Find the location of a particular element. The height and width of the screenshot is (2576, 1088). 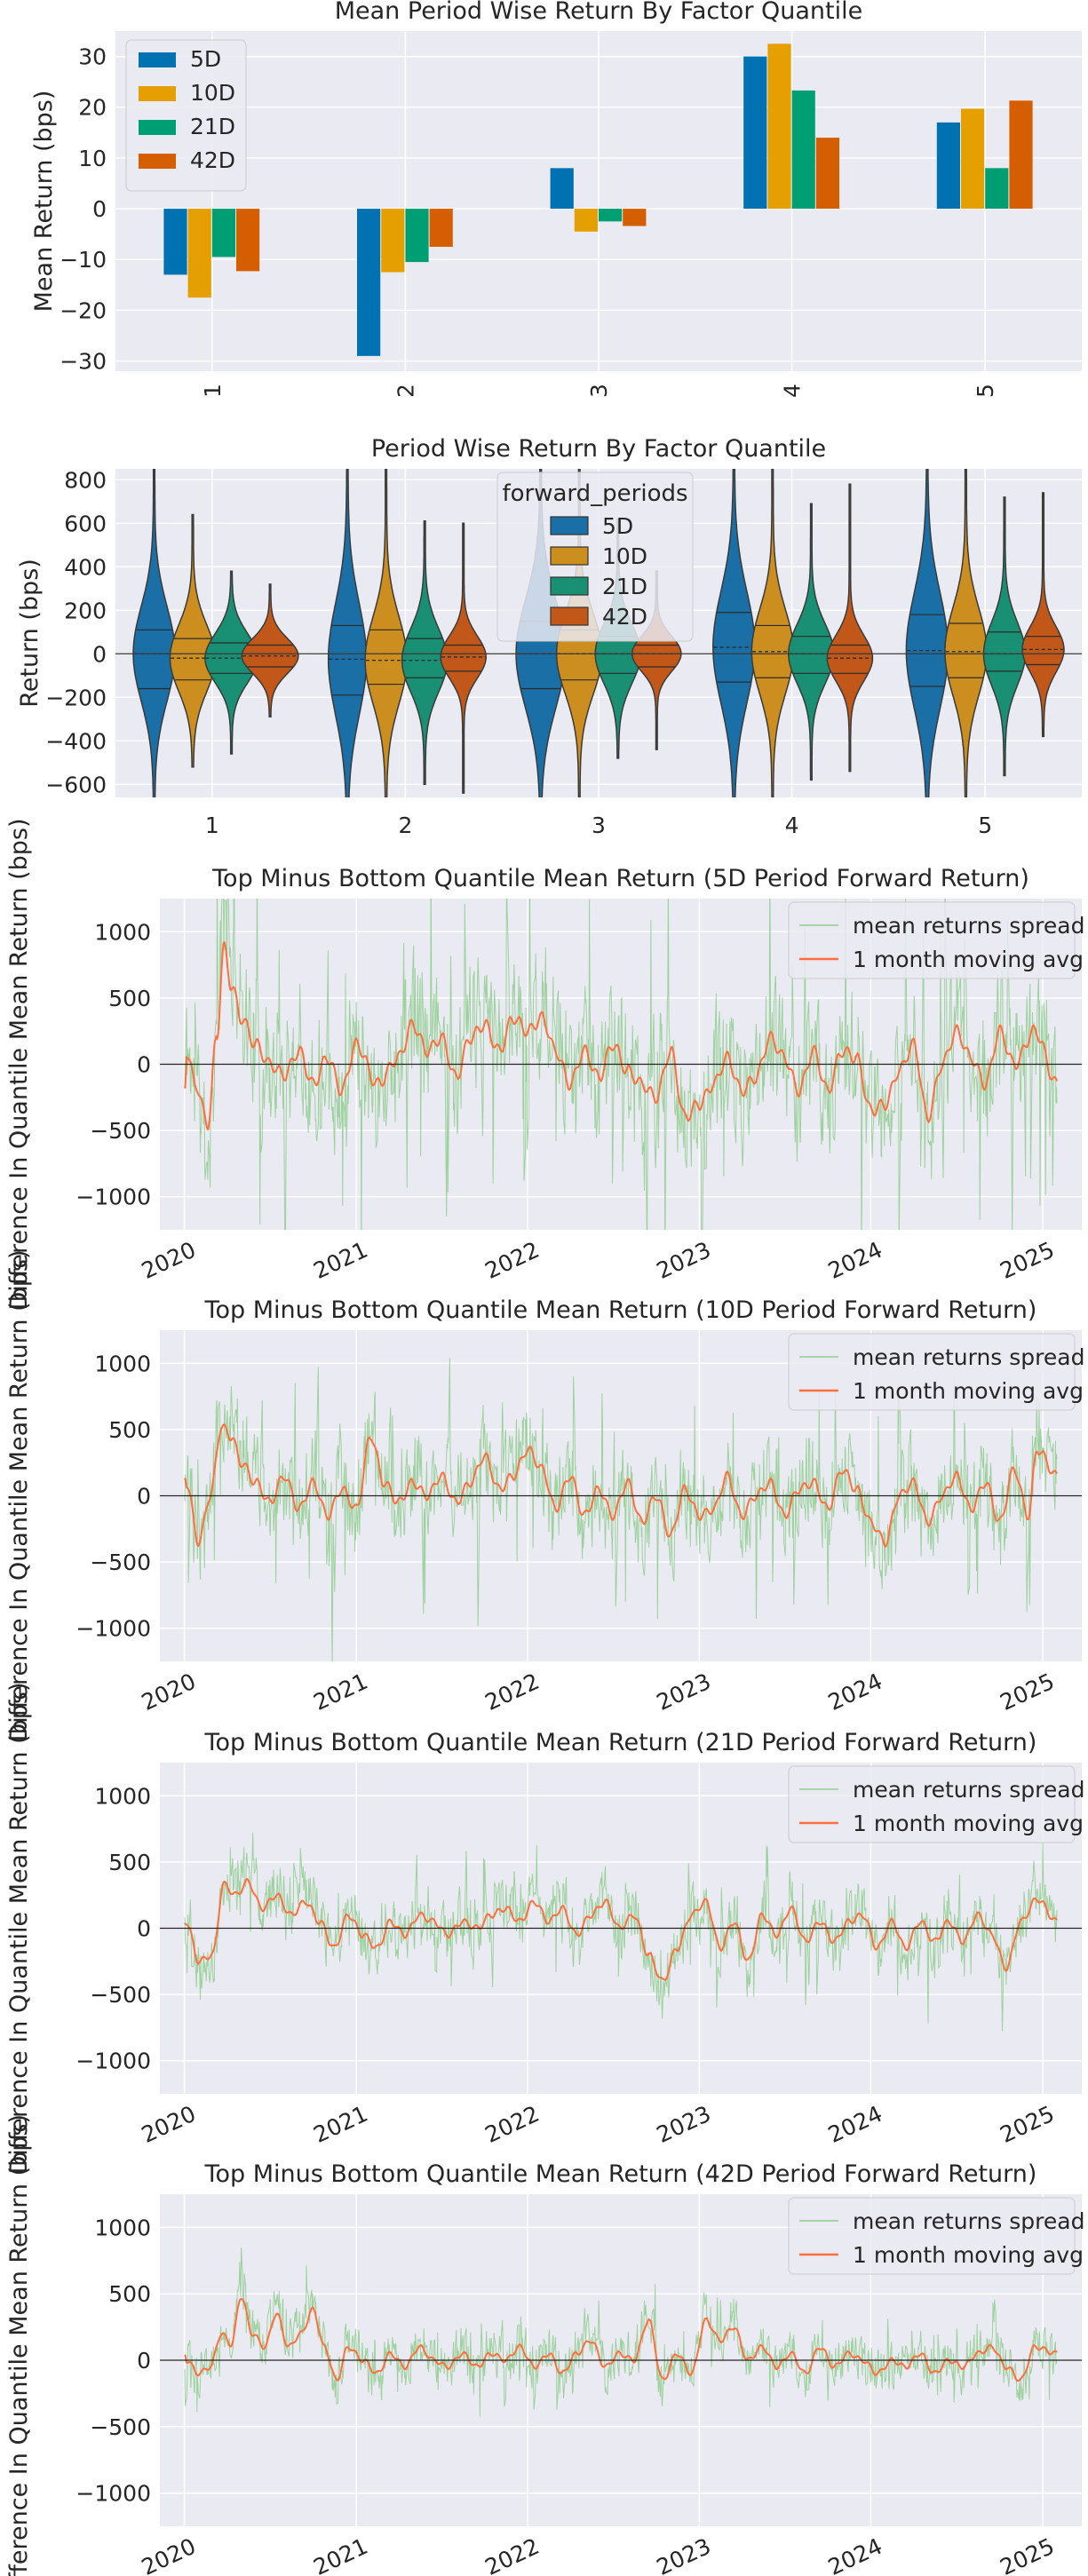

violin-21D is located at coordinates (425, 653).